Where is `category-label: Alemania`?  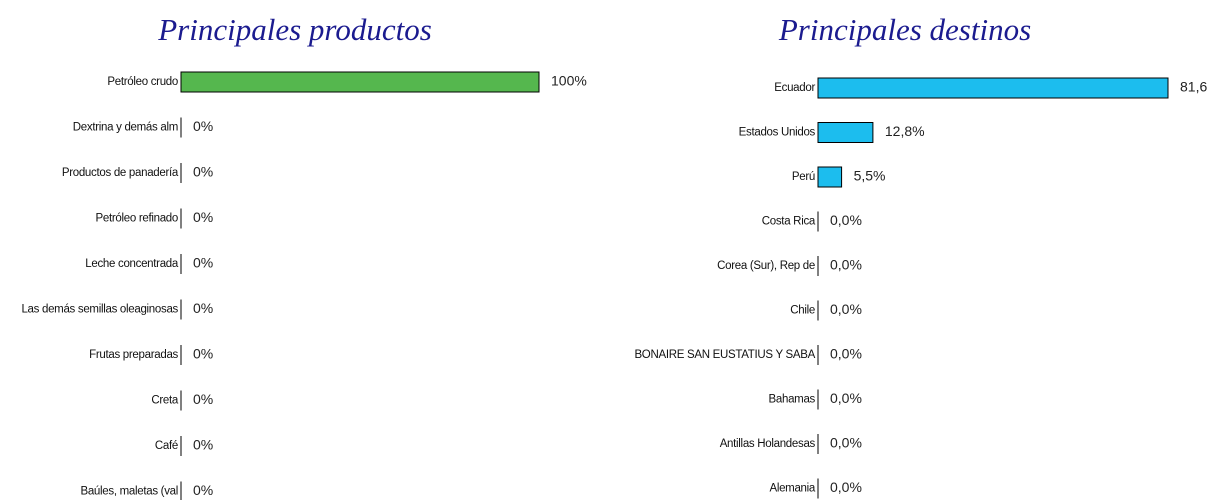
category-label: Alemania is located at coordinates (792, 489).